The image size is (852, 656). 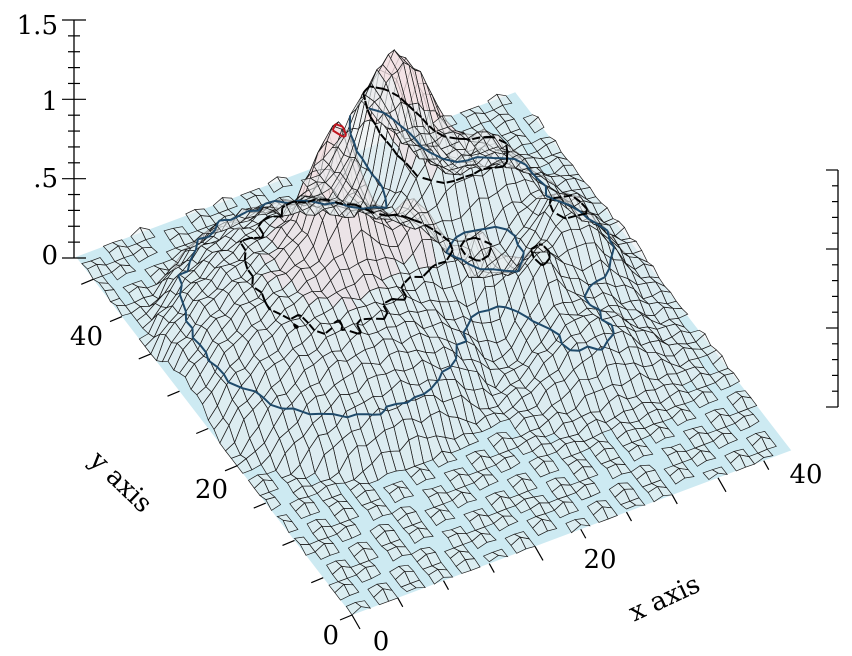 What do you see at coordinates (805, 475) in the screenshot?
I see `x-tick-label-2: 40` at bounding box center [805, 475].